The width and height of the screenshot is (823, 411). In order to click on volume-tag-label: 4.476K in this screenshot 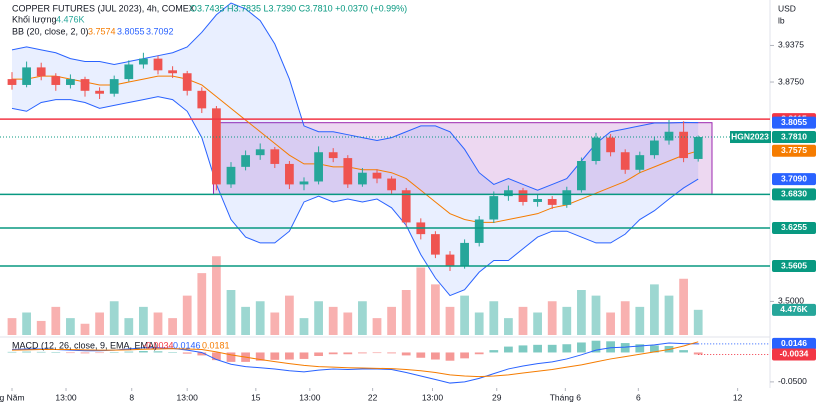, I will do `click(794, 309)`.